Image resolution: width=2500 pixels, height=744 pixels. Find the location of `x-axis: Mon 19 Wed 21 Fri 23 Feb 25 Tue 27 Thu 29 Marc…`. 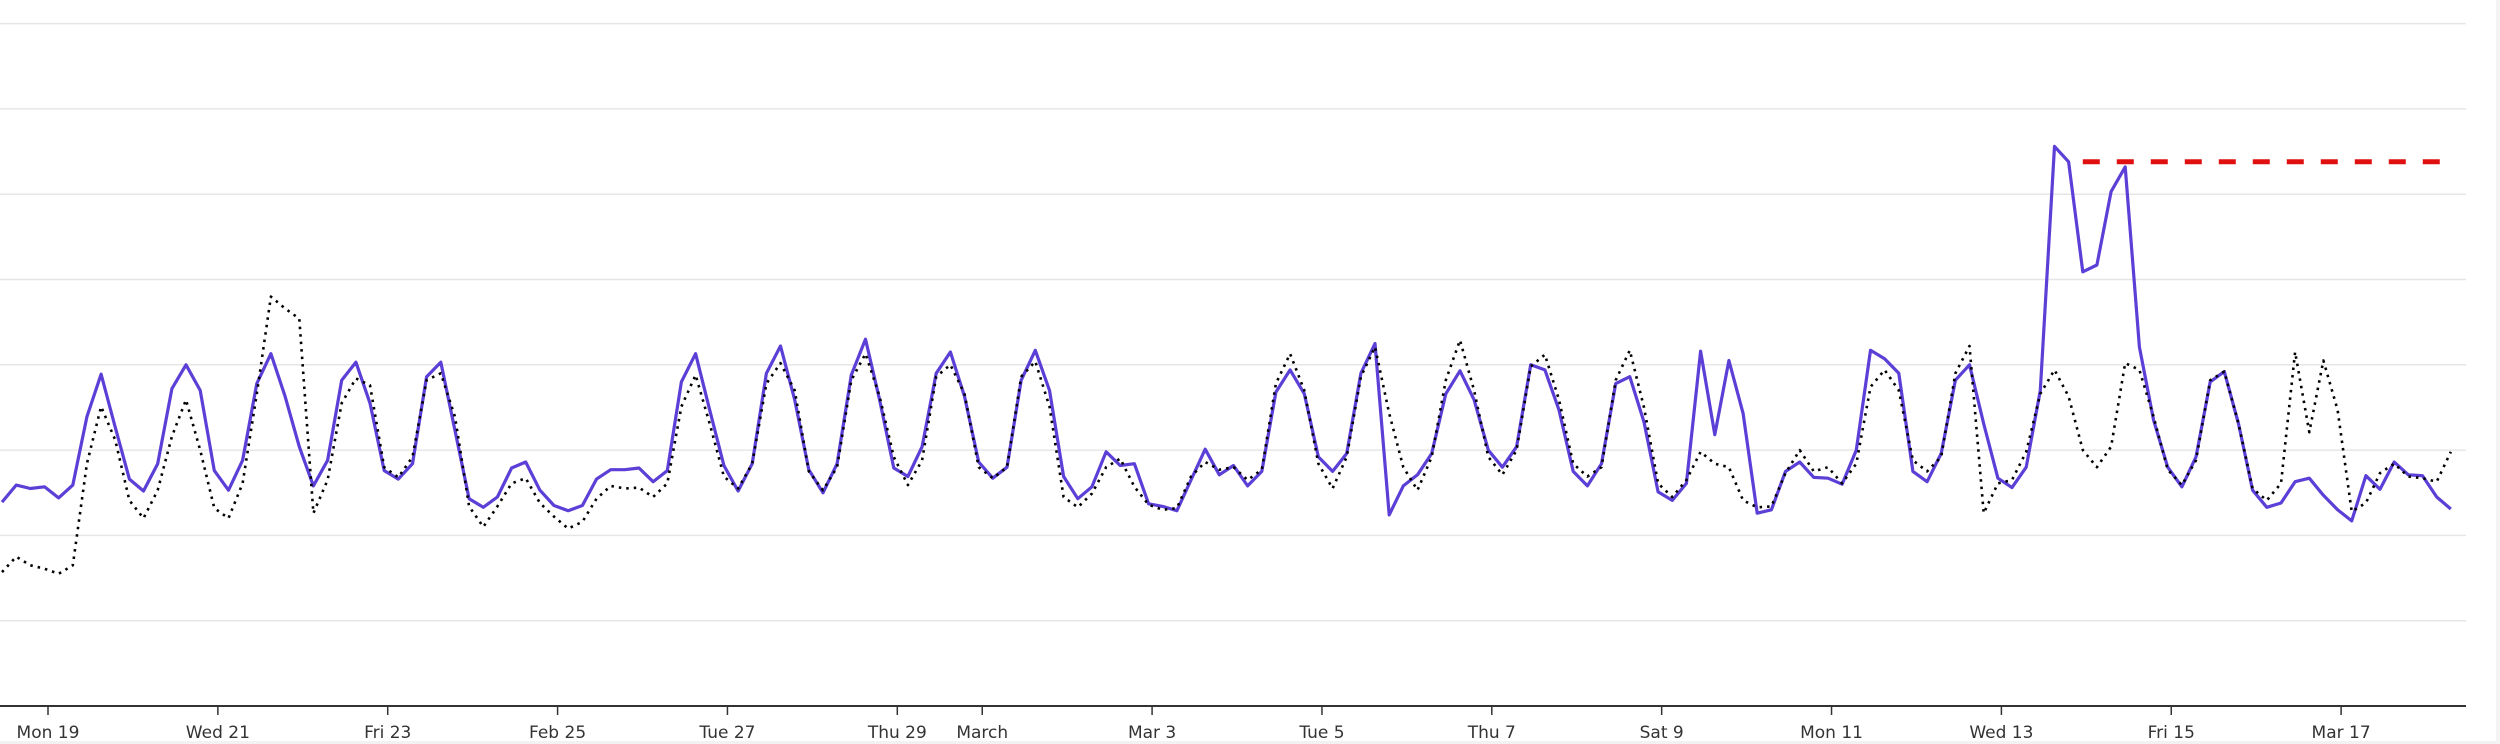

x-axis: Mon 19 Wed 21 Fri 23 Feb 25 Tue 27 Thu 29 Marc… is located at coordinates (1233, 724).